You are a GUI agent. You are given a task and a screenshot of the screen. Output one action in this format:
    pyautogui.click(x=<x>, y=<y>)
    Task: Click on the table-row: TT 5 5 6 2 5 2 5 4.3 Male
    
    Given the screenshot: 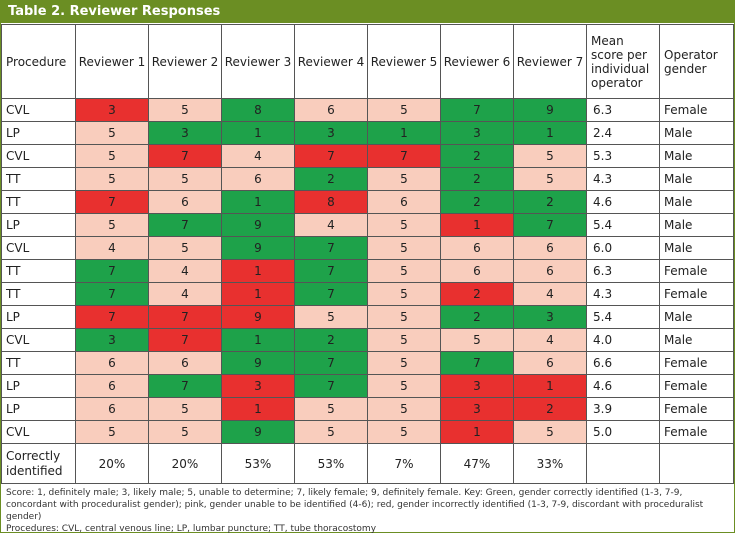 What is the action you would take?
    pyautogui.click(x=367, y=179)
    